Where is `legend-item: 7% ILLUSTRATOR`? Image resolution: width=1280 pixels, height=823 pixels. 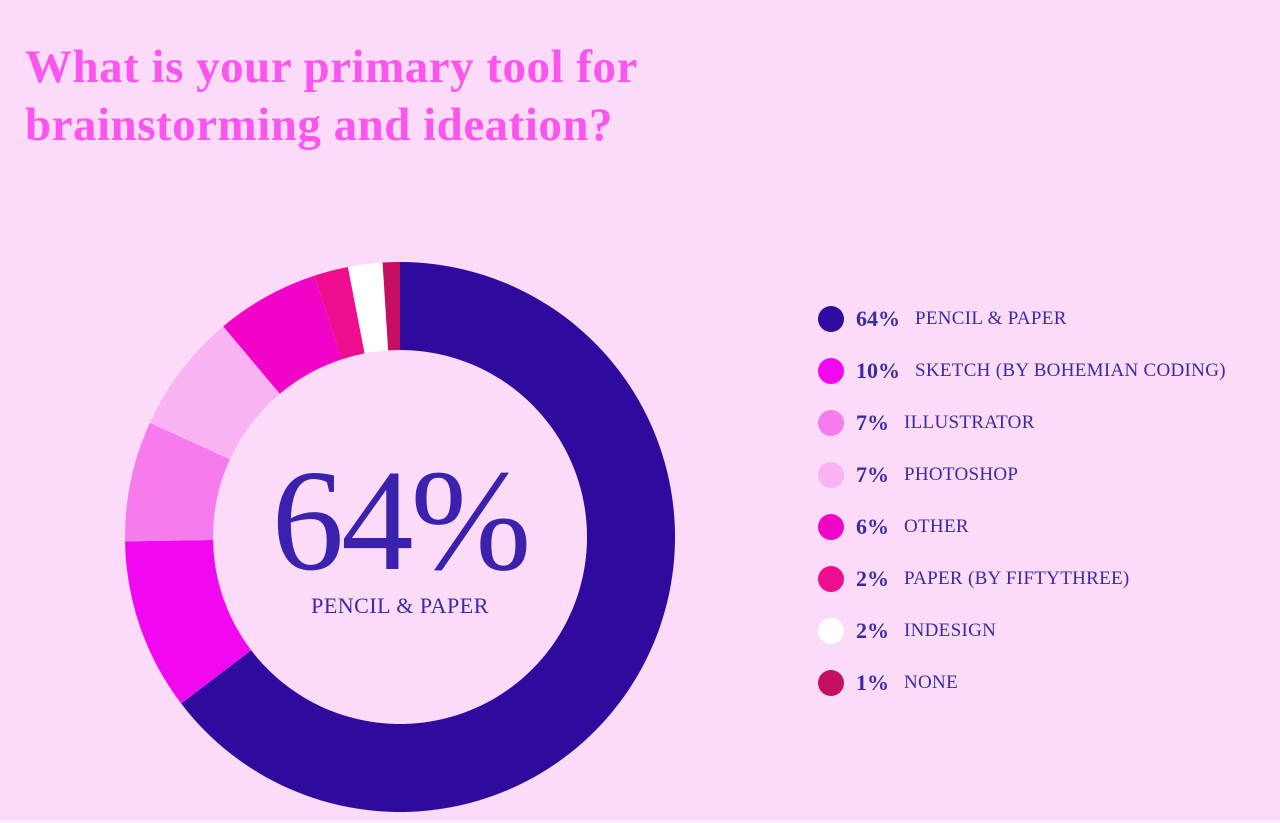 legend-item: 7% ILLUSTRATOR is located at coordinates (1022, 423).